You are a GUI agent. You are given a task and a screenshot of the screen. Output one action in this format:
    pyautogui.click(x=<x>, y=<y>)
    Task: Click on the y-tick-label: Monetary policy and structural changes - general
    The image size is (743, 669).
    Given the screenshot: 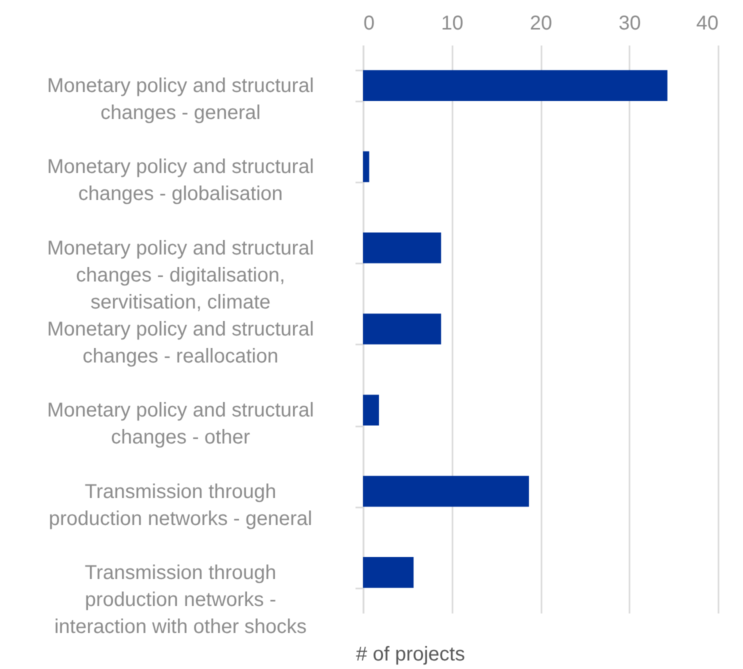 What is the action you would take?
    pyautogui.click(x=180, y=99)
    